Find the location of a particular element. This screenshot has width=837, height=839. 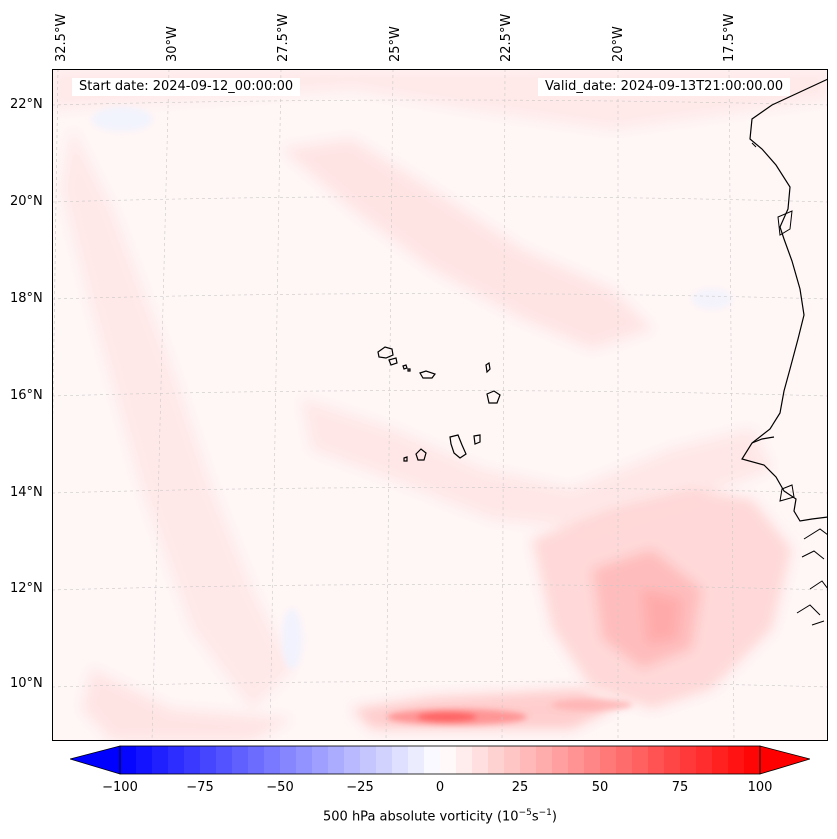

lat-label: 16°N is located at coordinates (26, 395).